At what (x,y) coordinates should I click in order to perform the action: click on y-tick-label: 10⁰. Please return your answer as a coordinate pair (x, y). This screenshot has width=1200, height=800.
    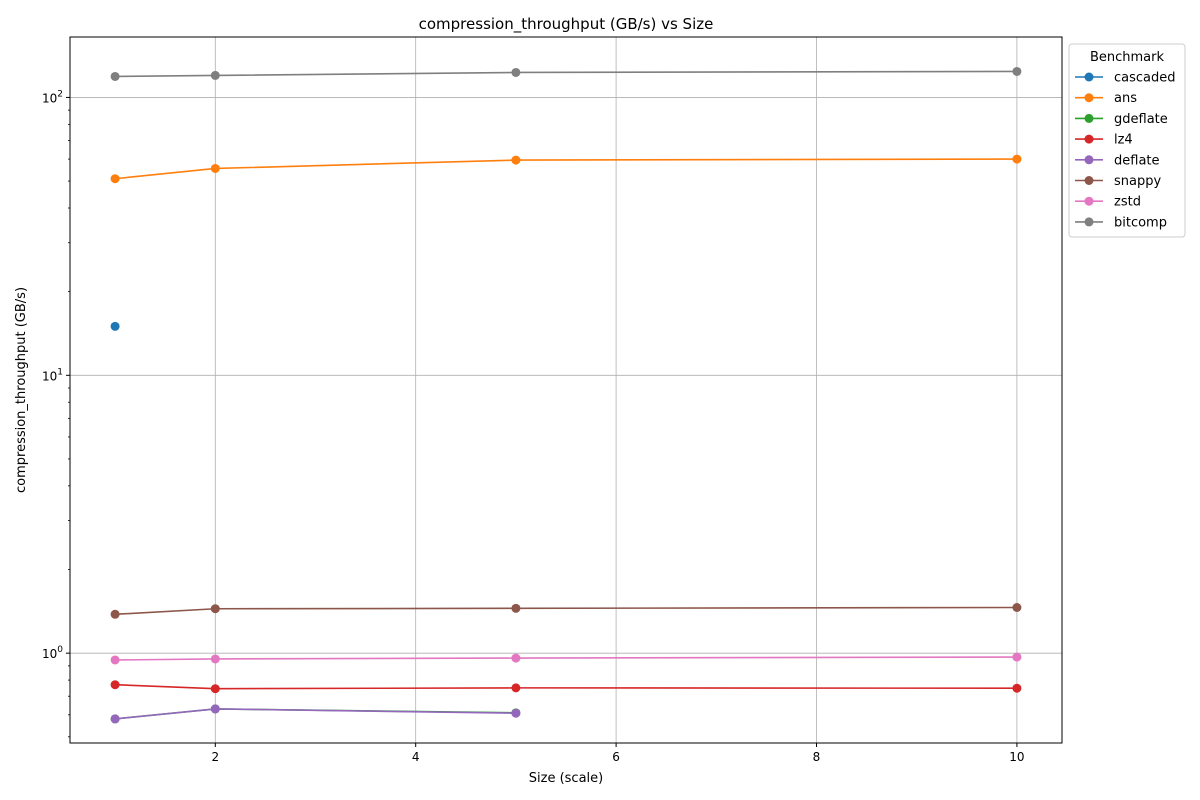
    Looking at the image, I should click on (52, 653).